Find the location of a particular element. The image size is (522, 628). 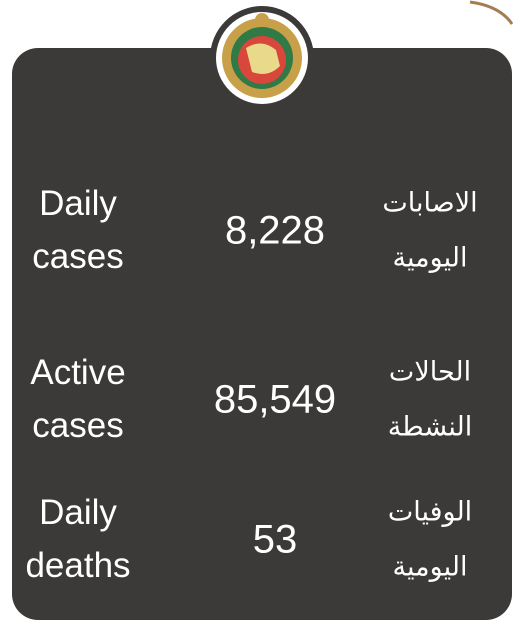

emblem-top is located at coordinates (262, 20).